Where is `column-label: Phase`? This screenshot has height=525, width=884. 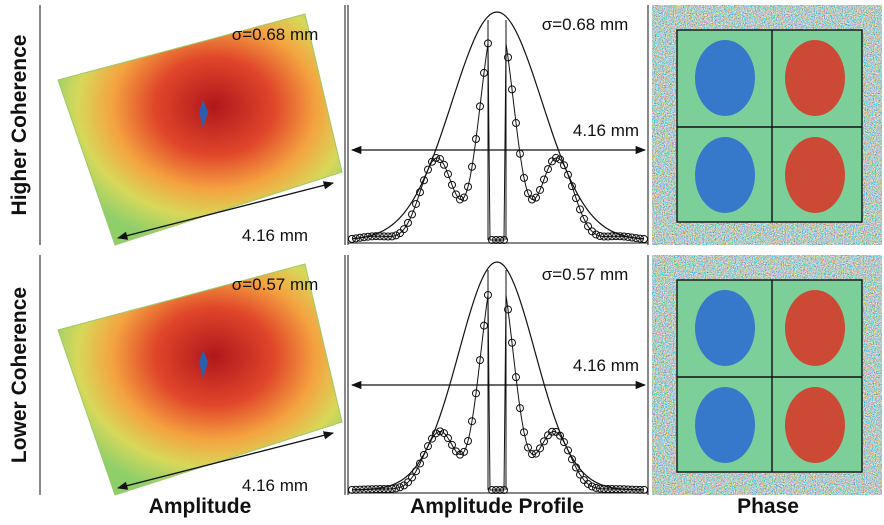 column-label: Phase is located at coordinates (768, 506).